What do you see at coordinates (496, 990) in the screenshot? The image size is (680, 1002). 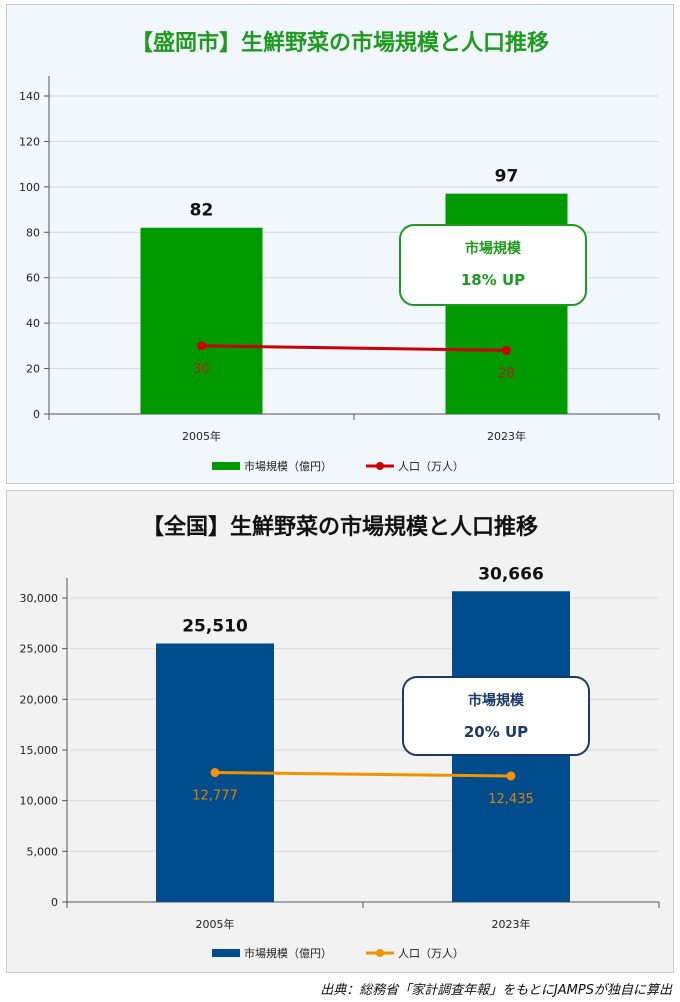 I see `source-note: 出典：総務省「家計調査年報」をもとにJAMPSが独自に算出` at bounding box center [496, 990].